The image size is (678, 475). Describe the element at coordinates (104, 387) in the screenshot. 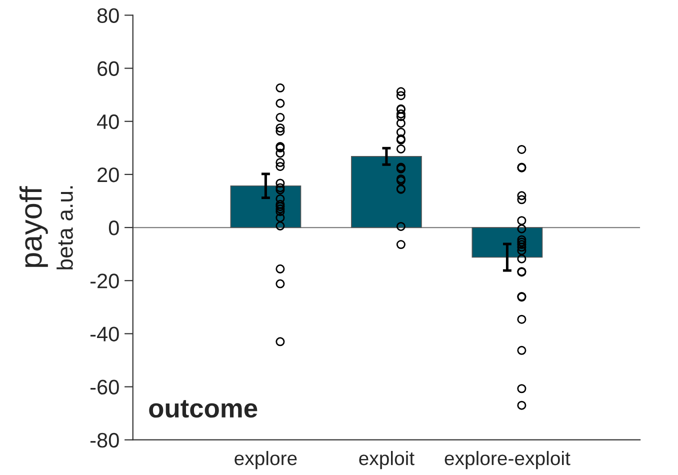

I see `y-tick-label: -60` at that location.